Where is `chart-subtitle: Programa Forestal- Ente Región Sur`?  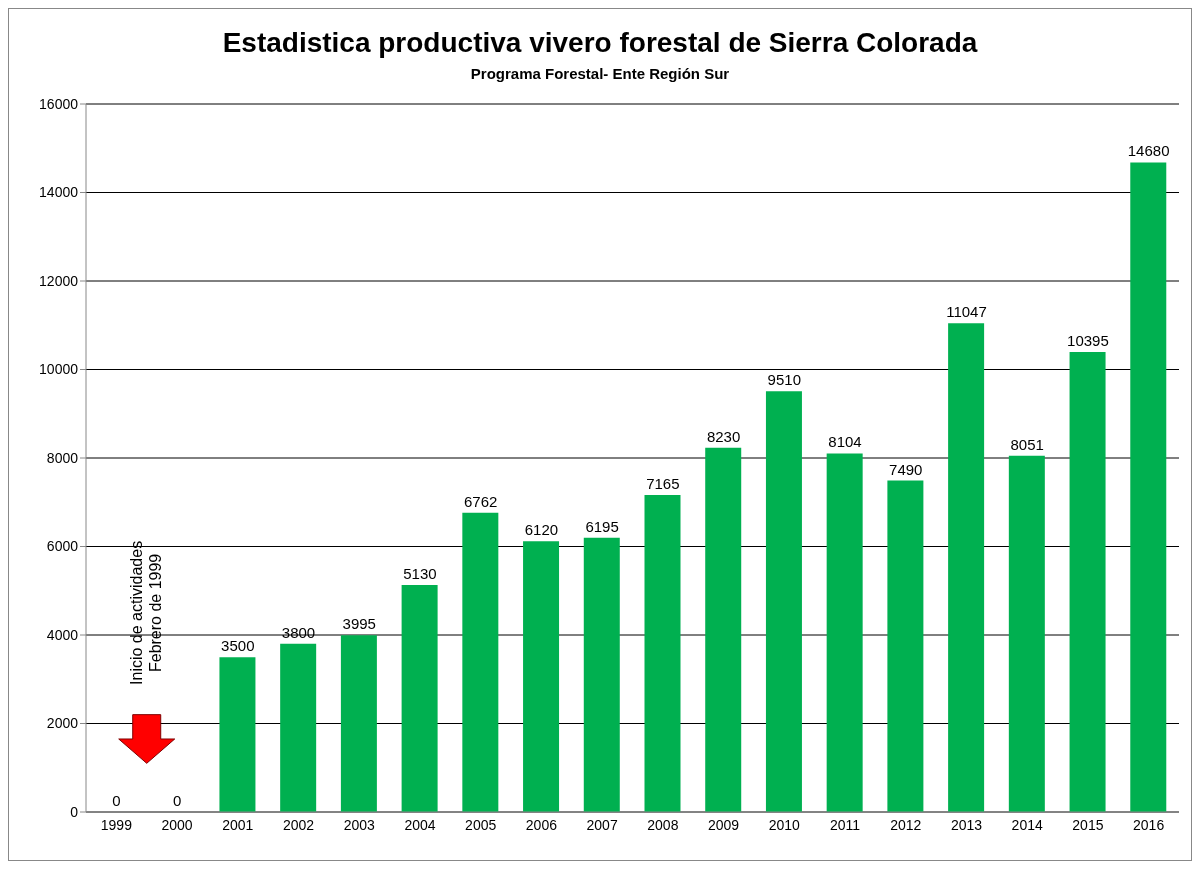
chart-subtitle: Programa Forestal- Ente Región Sur is located at coordinates (600, 73).